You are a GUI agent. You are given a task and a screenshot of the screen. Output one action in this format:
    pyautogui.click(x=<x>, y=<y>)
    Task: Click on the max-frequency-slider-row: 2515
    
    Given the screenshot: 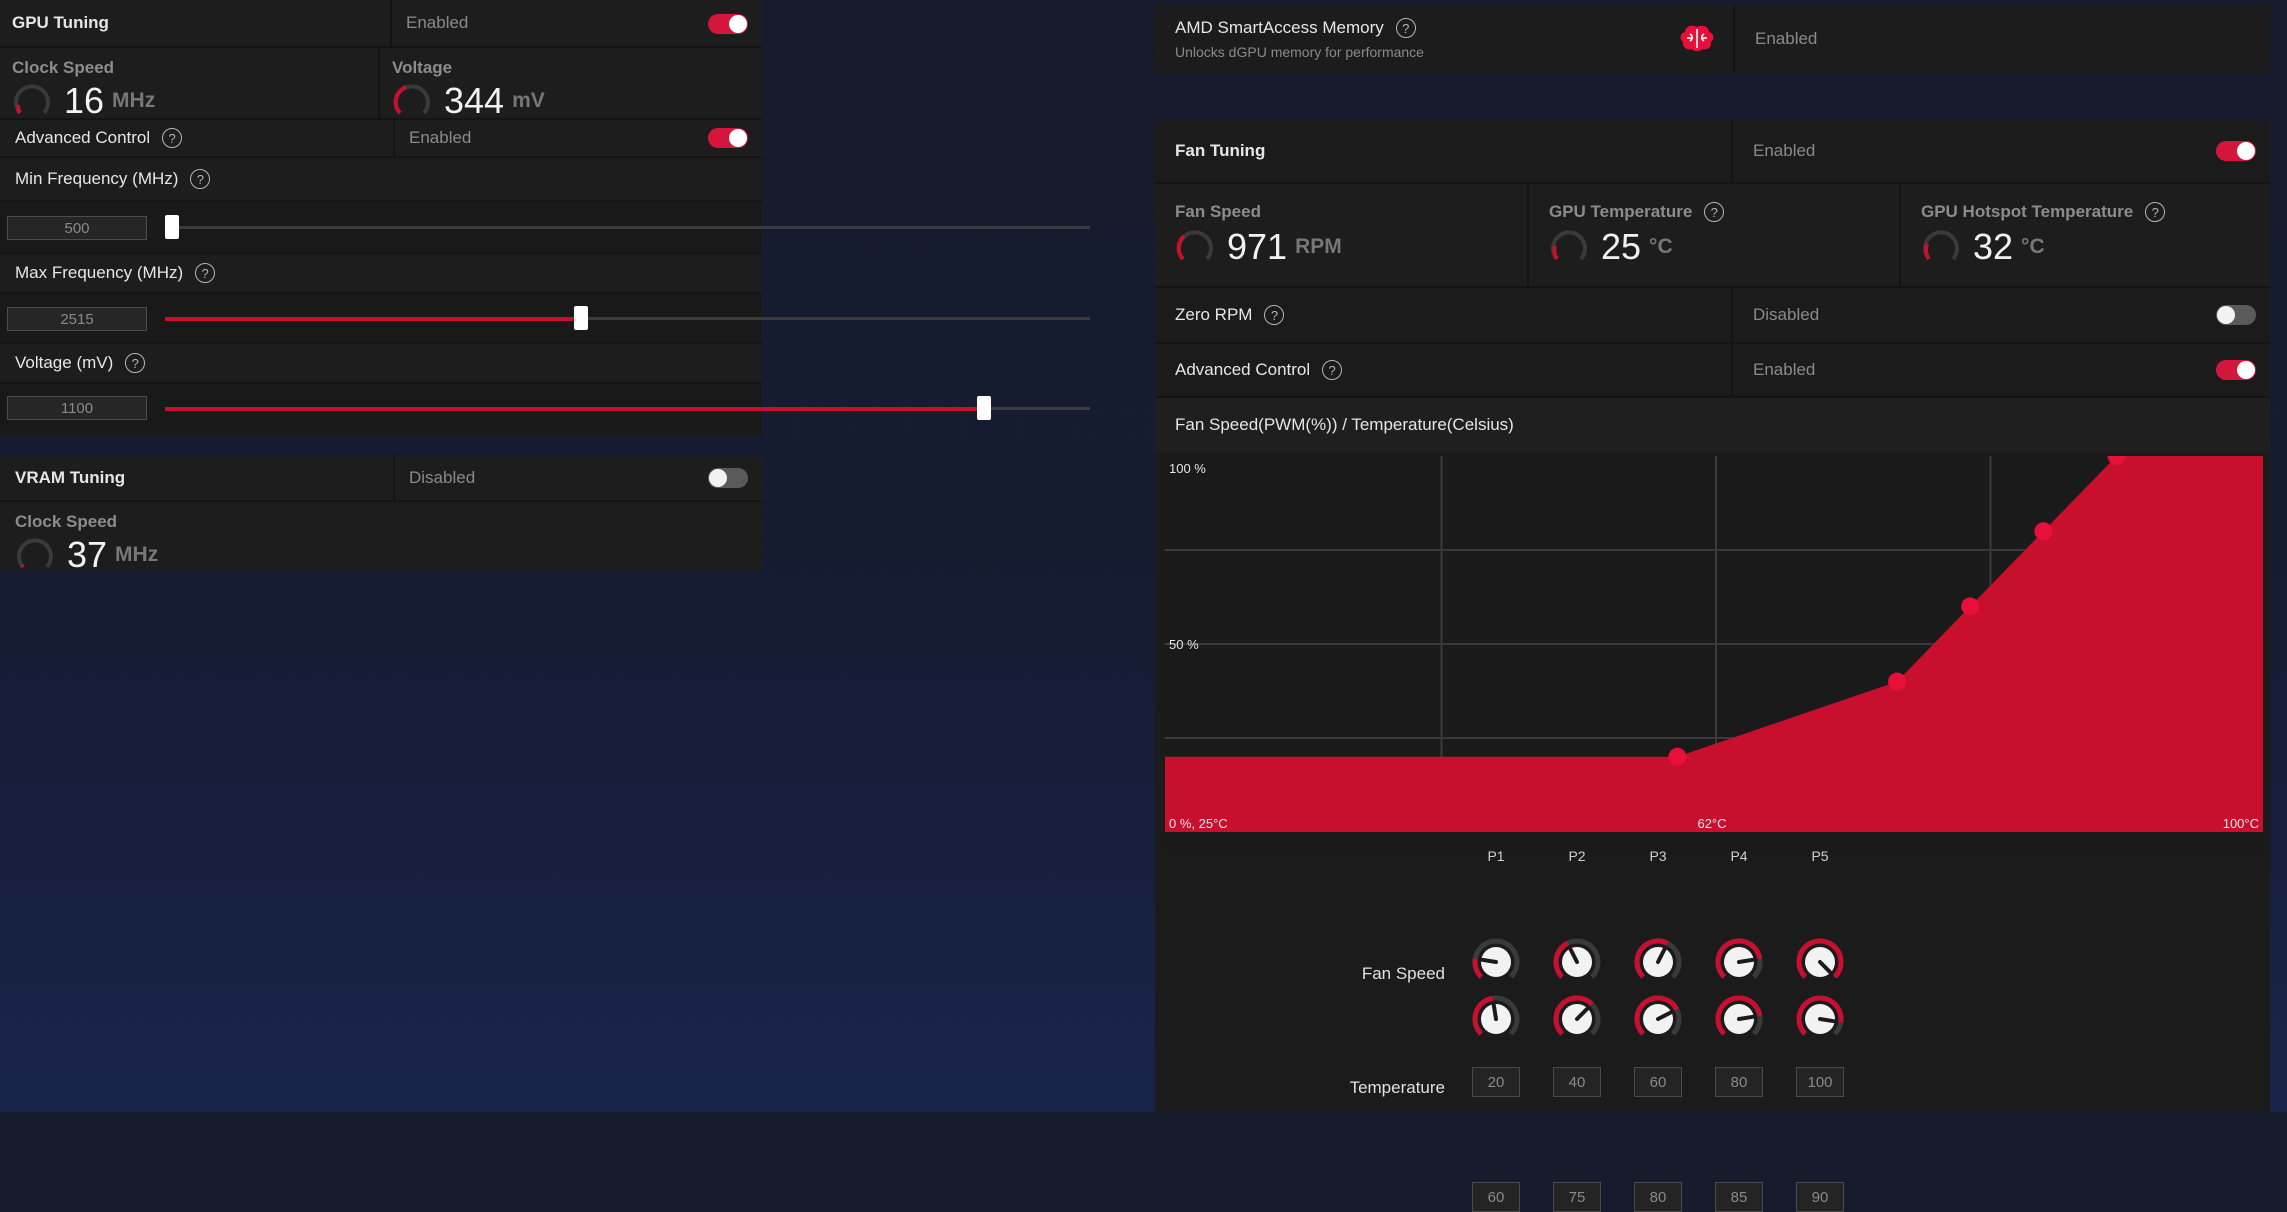 What is the action you would take?
    pyautogui.click(x=545, y=319)
    